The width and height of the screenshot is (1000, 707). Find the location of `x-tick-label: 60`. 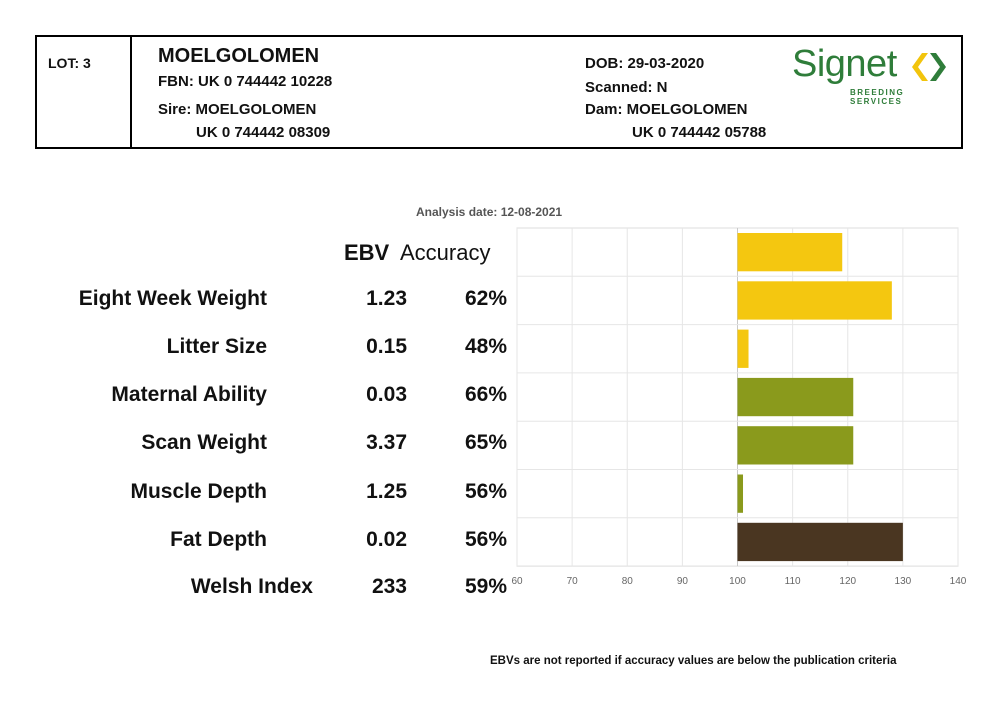

x-tick-label: 60 is located at coordinates (517, 581).